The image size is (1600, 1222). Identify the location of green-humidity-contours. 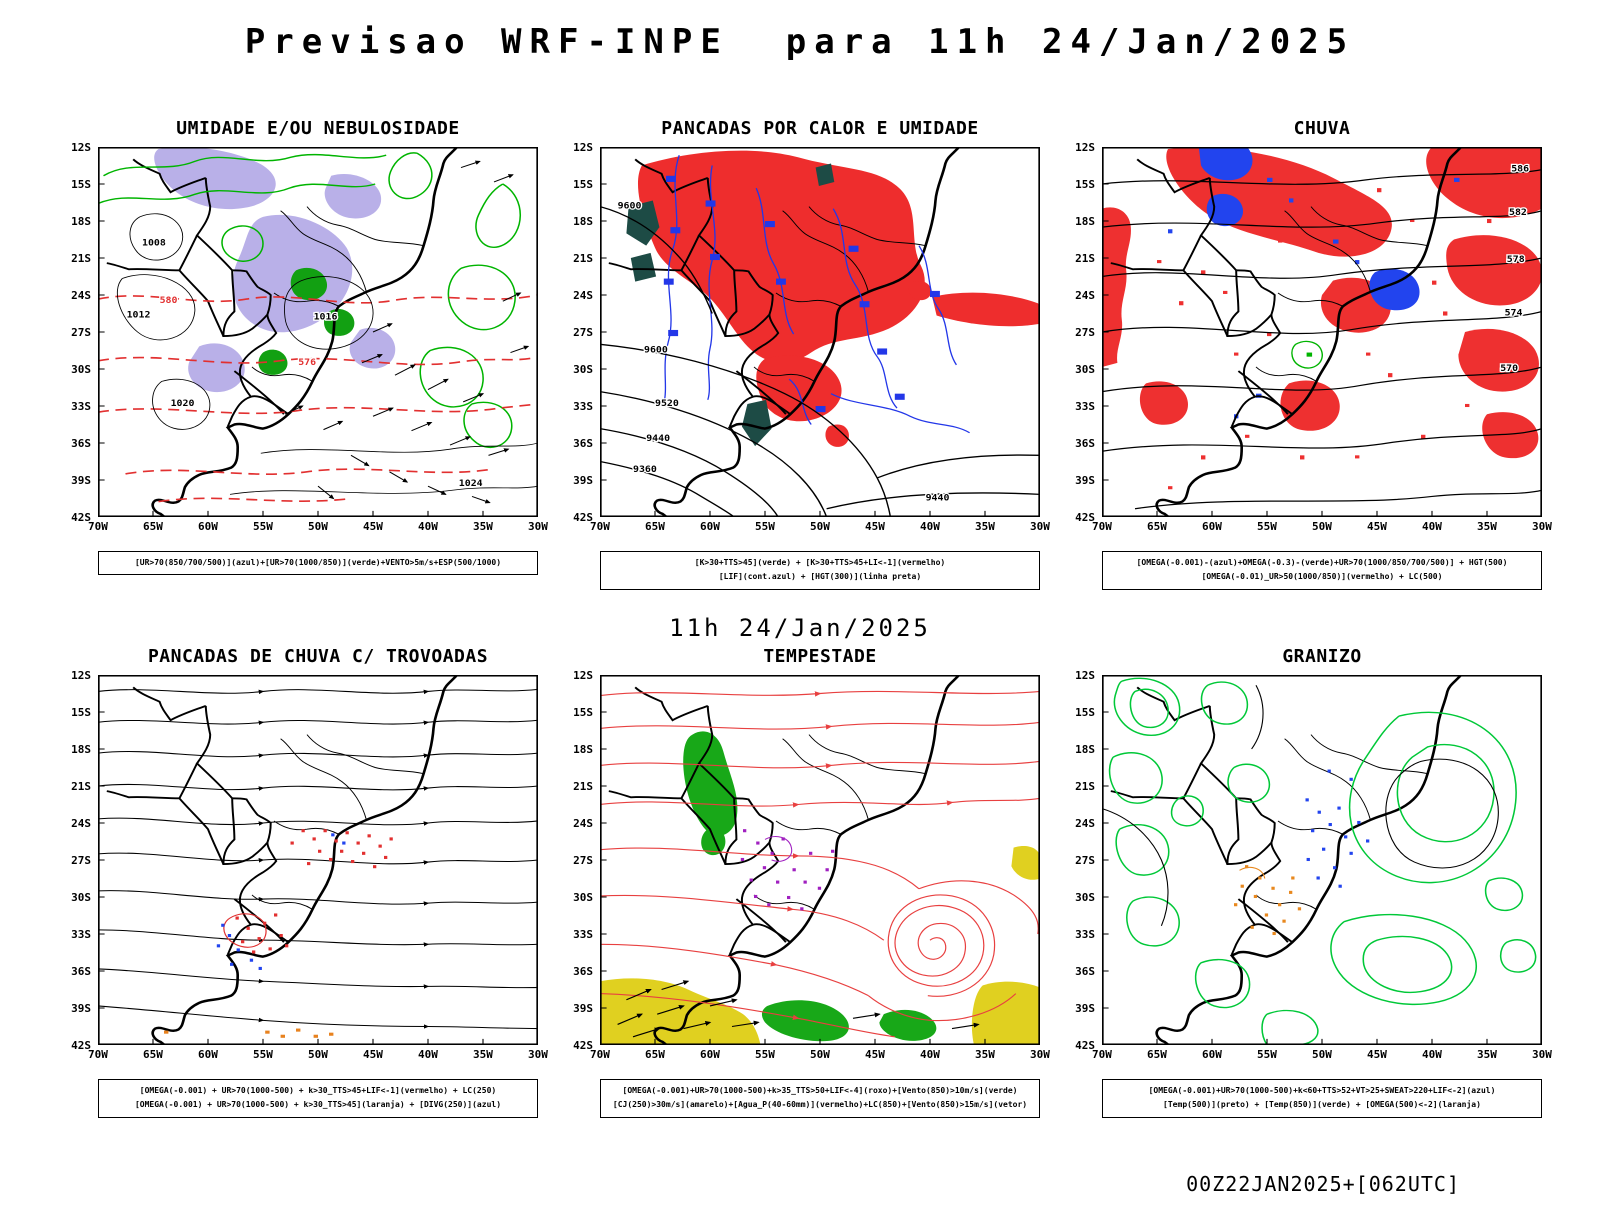
(310, 300).